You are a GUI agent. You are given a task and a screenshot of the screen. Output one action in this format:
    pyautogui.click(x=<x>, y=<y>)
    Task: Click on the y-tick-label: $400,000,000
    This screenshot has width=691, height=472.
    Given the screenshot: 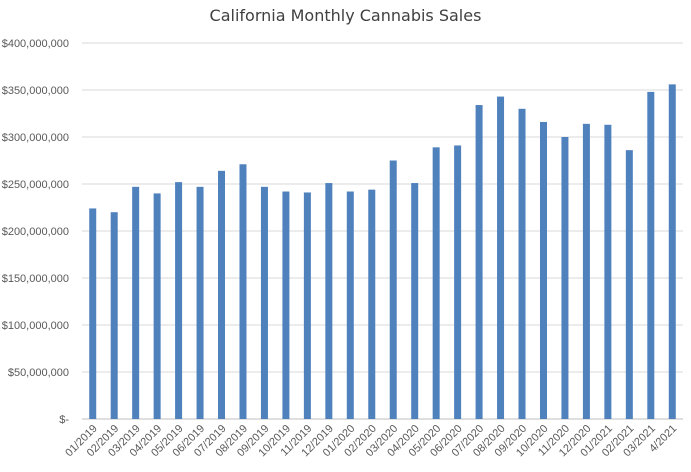 What is the action you would take?
    pyautogui.click(x=35, y=44)
    